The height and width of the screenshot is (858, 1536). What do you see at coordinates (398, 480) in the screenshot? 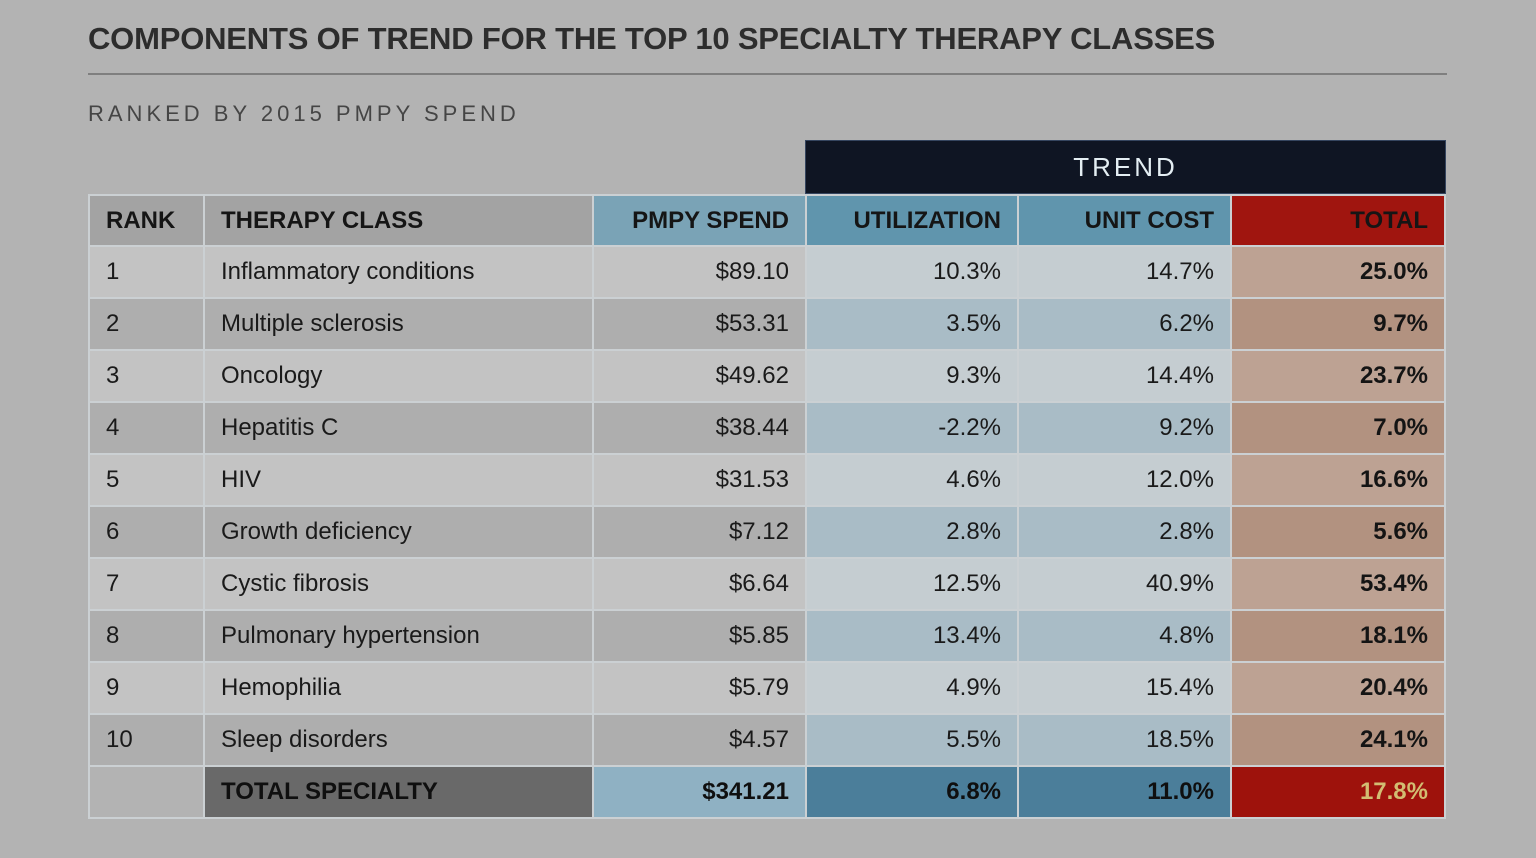
I see `therapy-class-cell: HIV` at bounding box center [398, 480].